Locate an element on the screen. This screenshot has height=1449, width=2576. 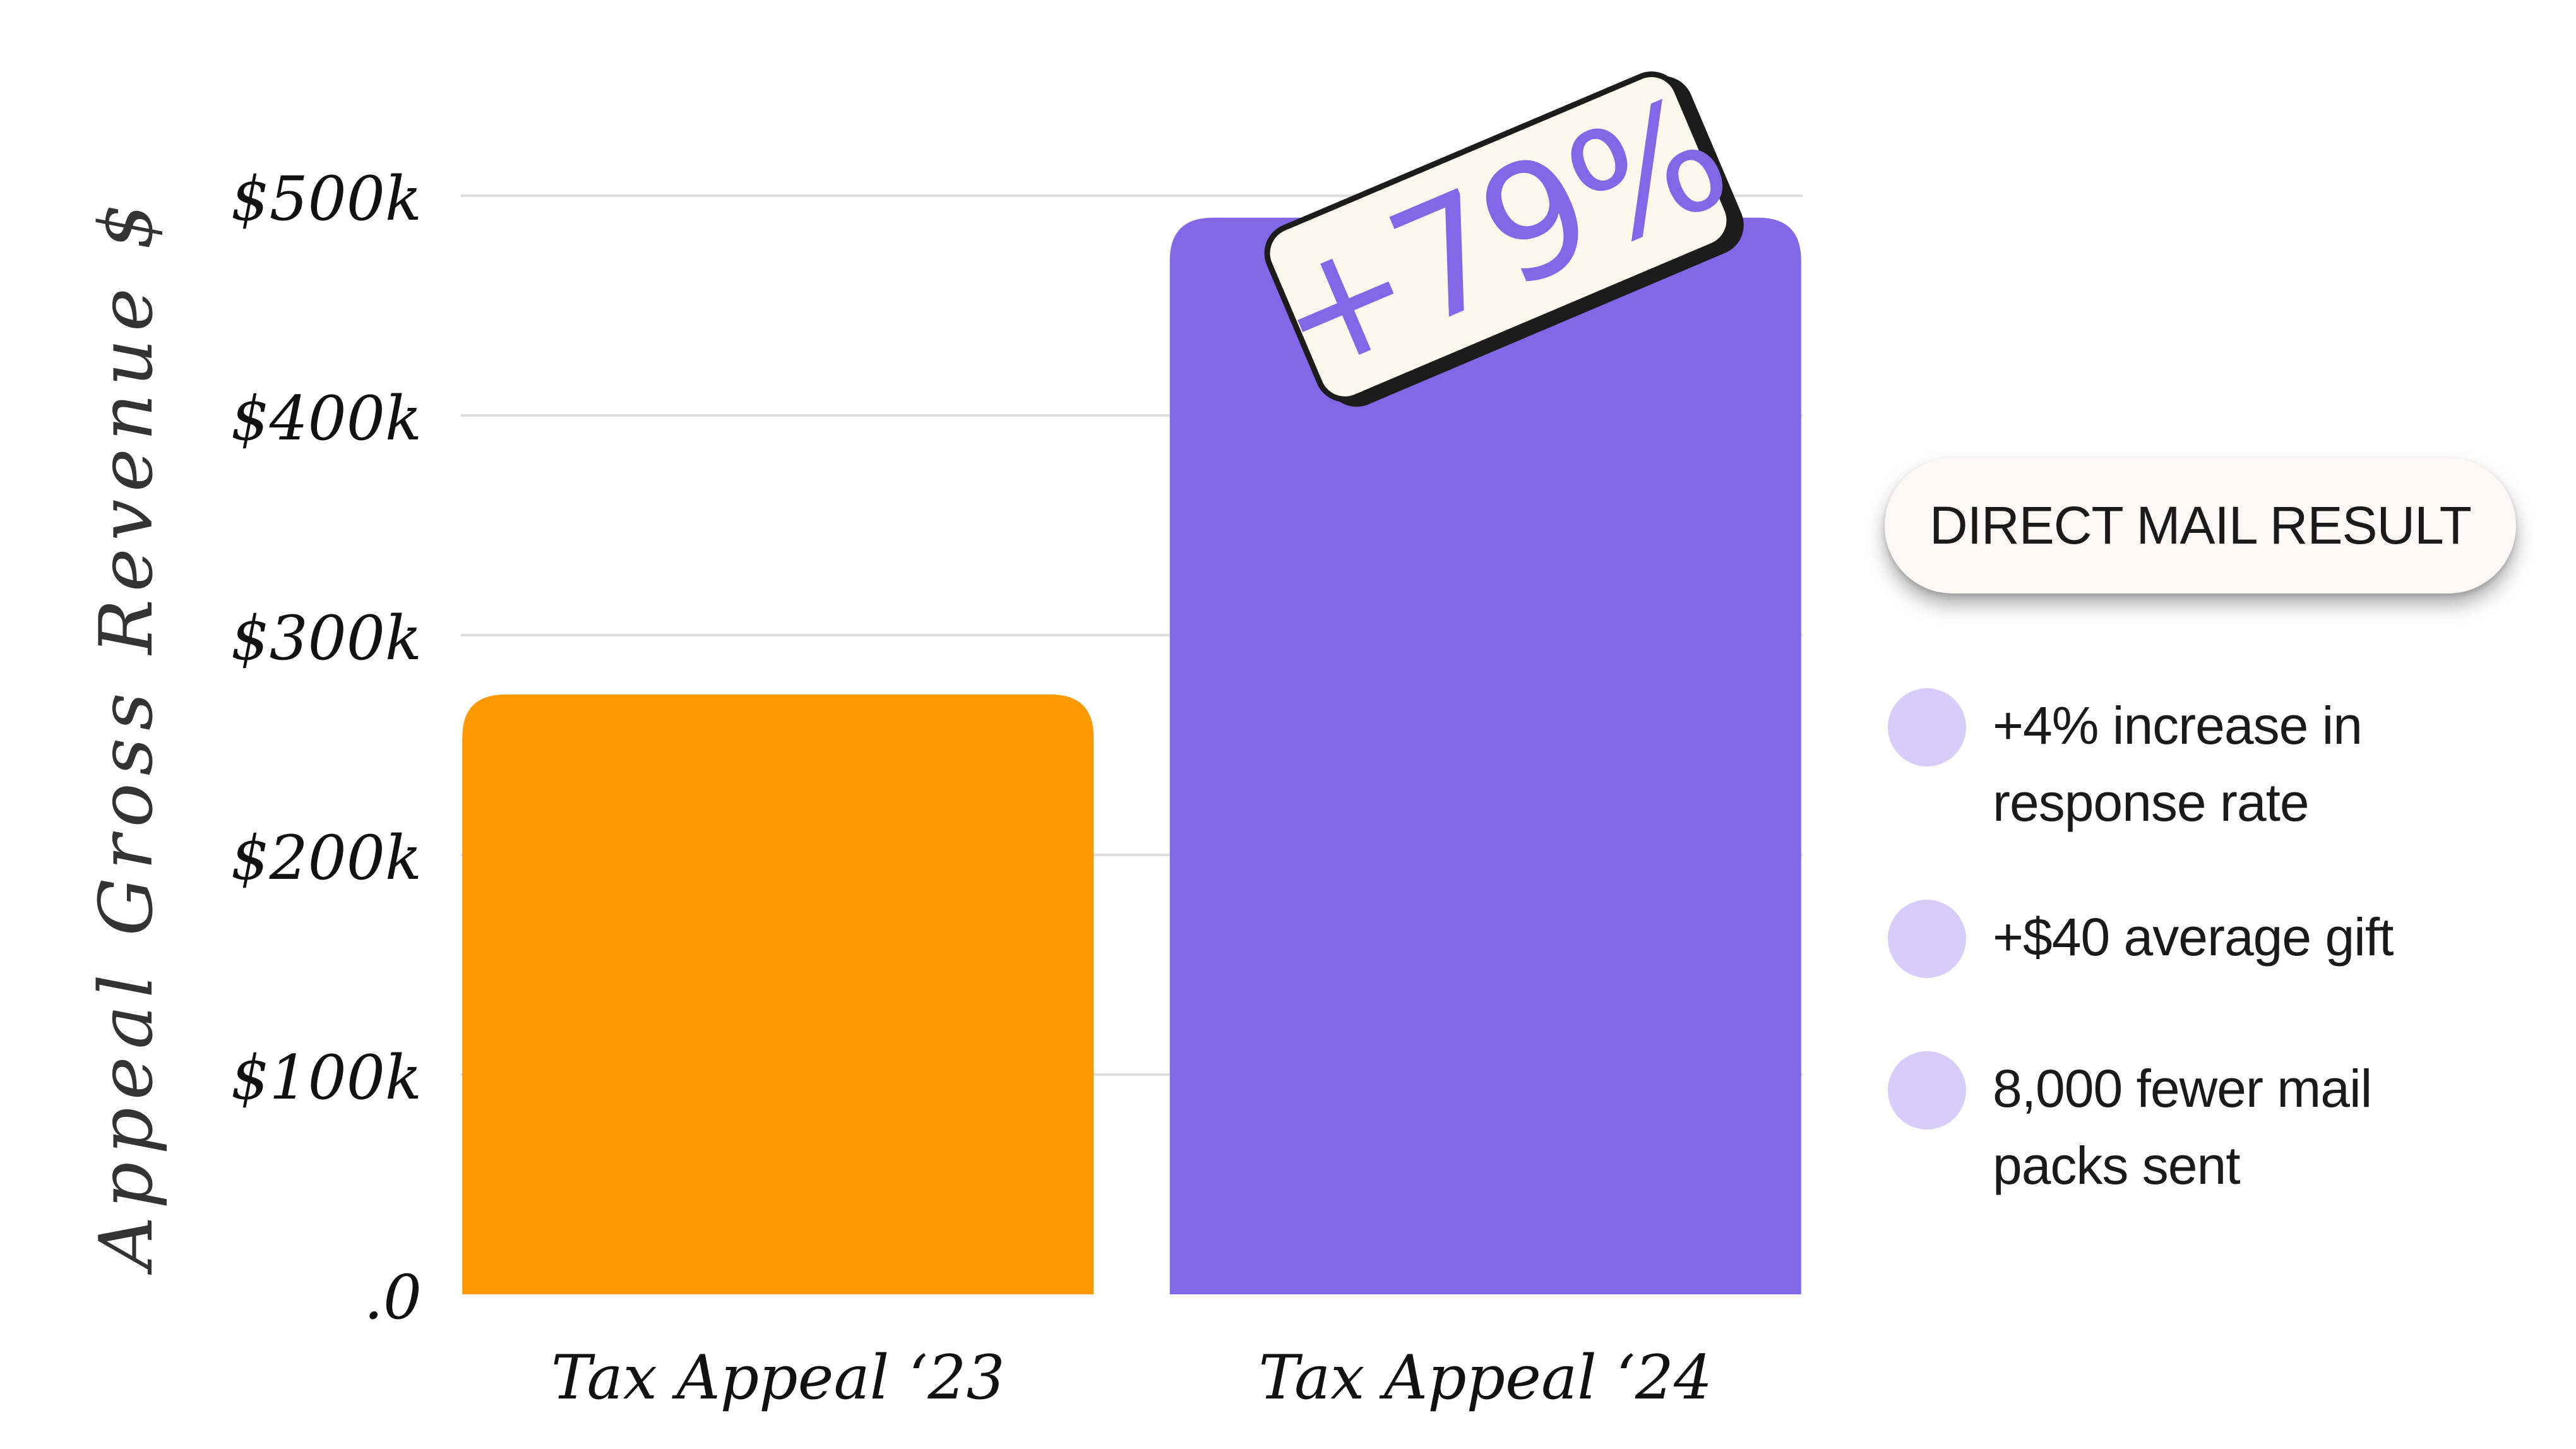
y-tick-label: $200k is located at coordinates (326, 858).